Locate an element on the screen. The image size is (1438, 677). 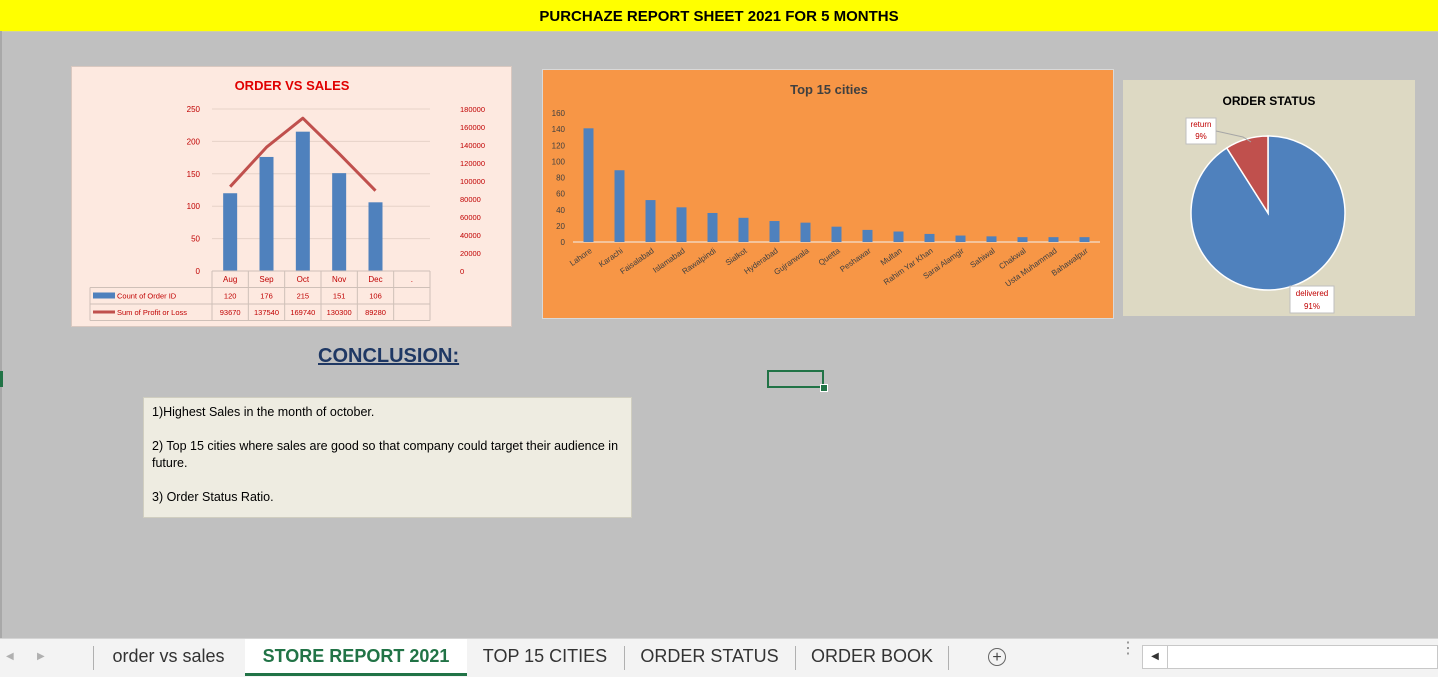
legend-key-order-count is located at coordinates (104, 295).